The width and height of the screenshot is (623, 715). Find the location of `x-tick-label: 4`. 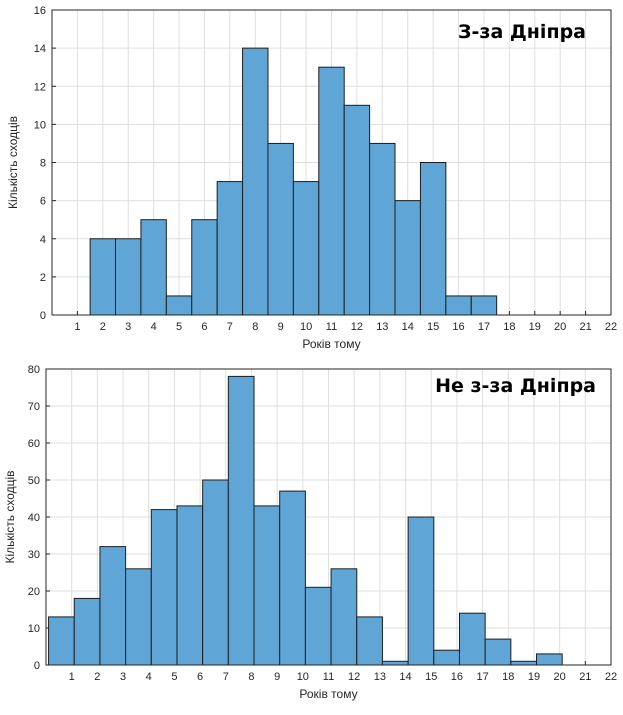

x-tick-label: 4 is located at coordinates (149, 677).